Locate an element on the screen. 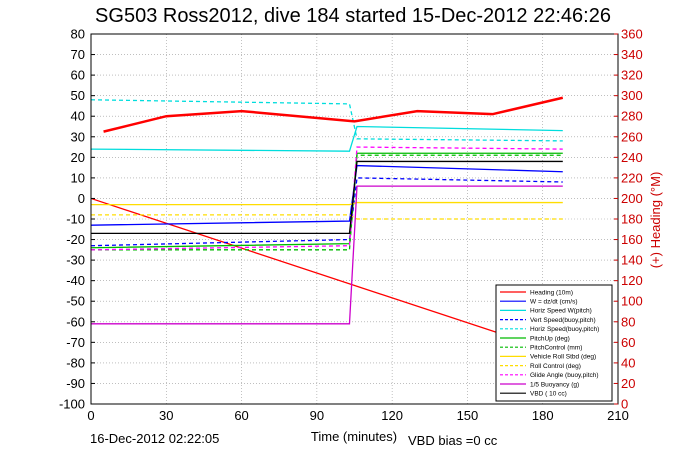  x-tick-label: 180 is located at coordinates (543, 415).